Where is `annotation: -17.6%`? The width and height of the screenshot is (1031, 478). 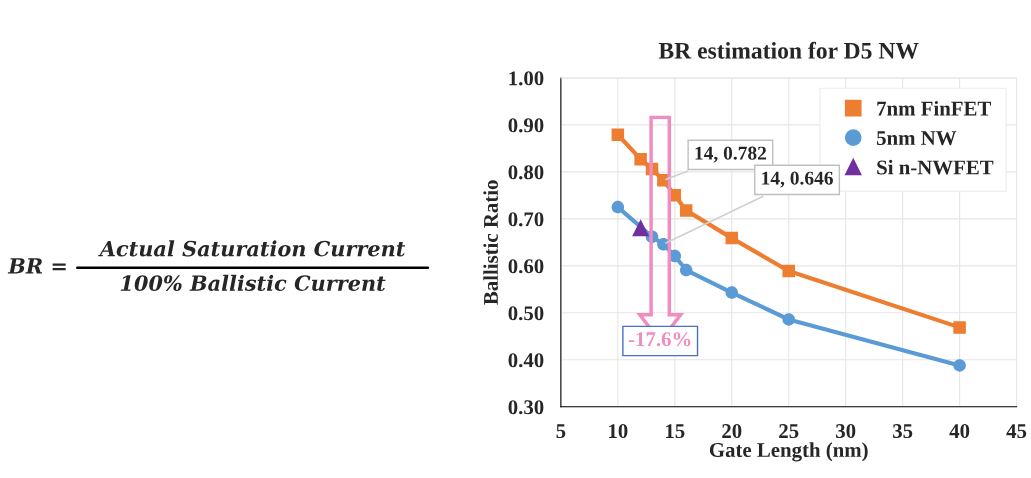
annotation: -17.6% is located at coordinates (659, 339).